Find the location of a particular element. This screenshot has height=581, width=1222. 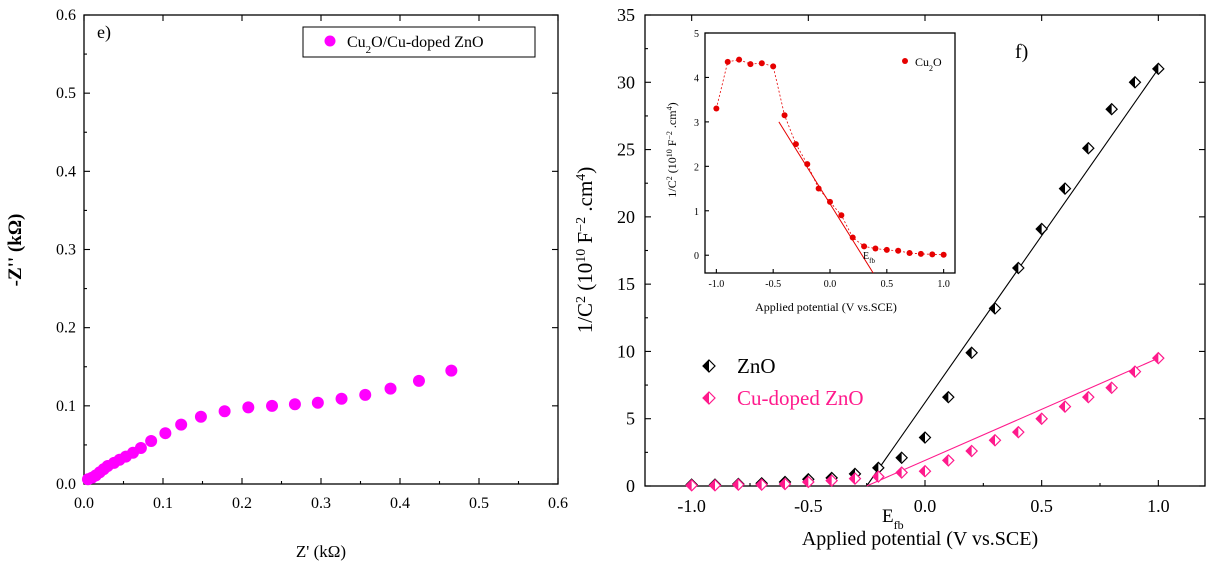

panel-e-x-tick-label: 0.1 is located at coordinates (163, 503).